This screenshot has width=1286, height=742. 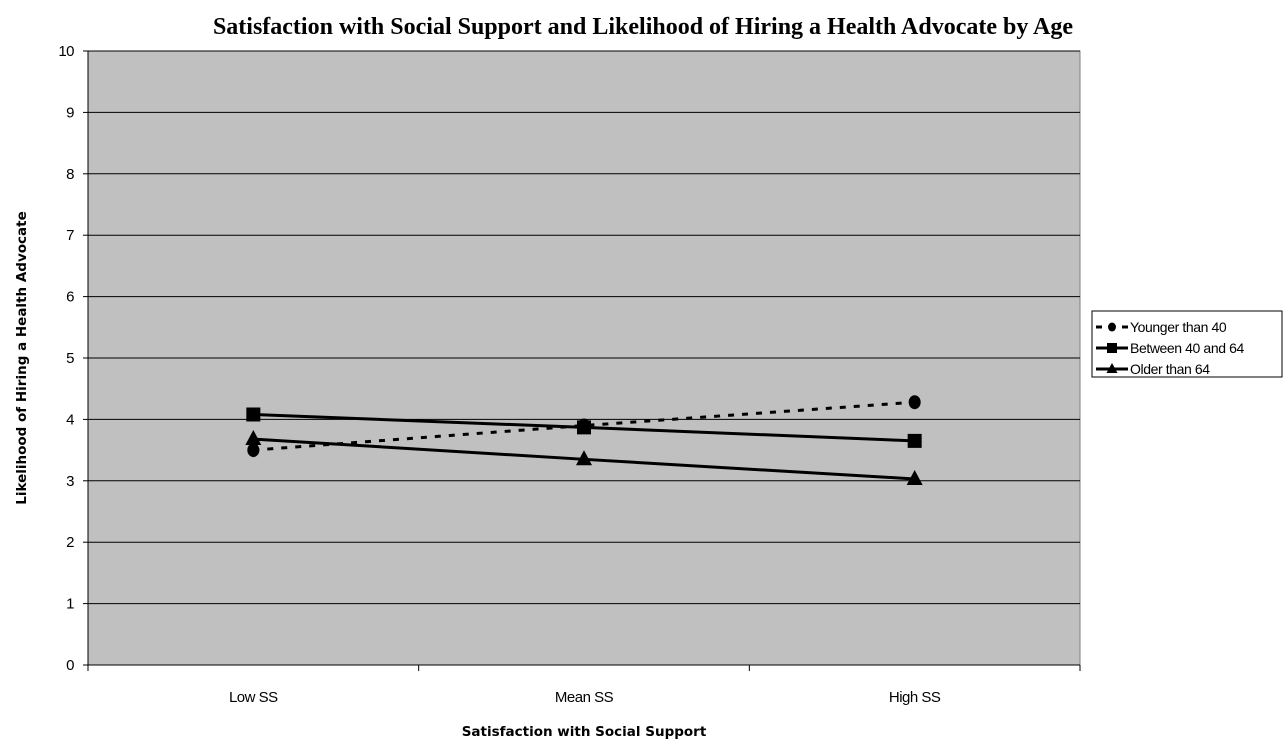 What do you see at coordinates (70, 235) in the screenshot?
I see `y-tick-label-7: 7` at bounding box center [70, 235].